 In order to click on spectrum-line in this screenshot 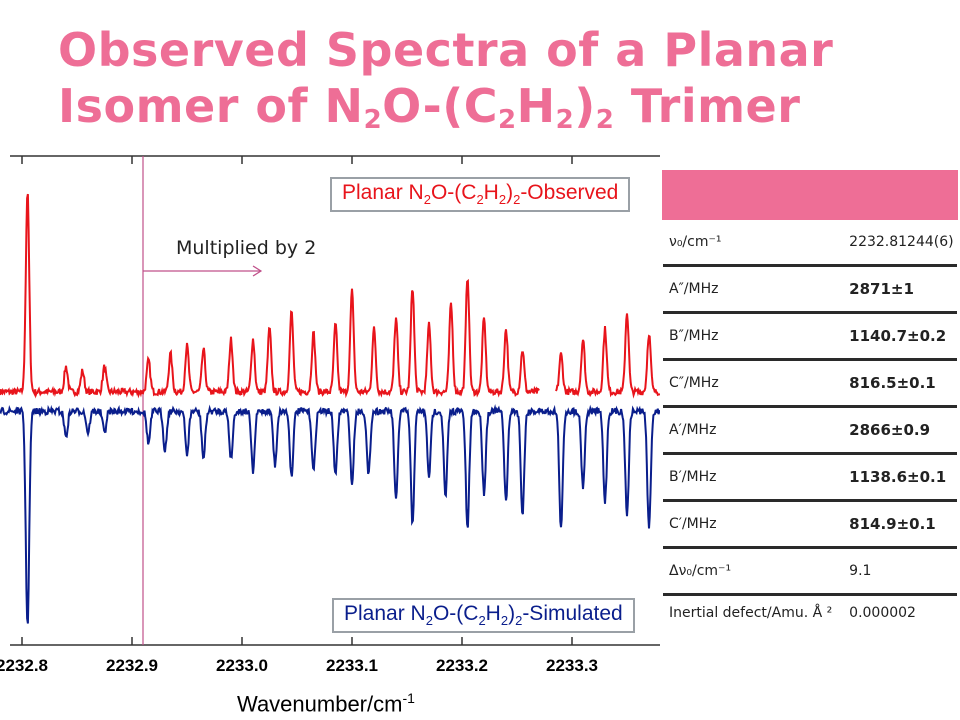, I will do `click(607, 356)`.